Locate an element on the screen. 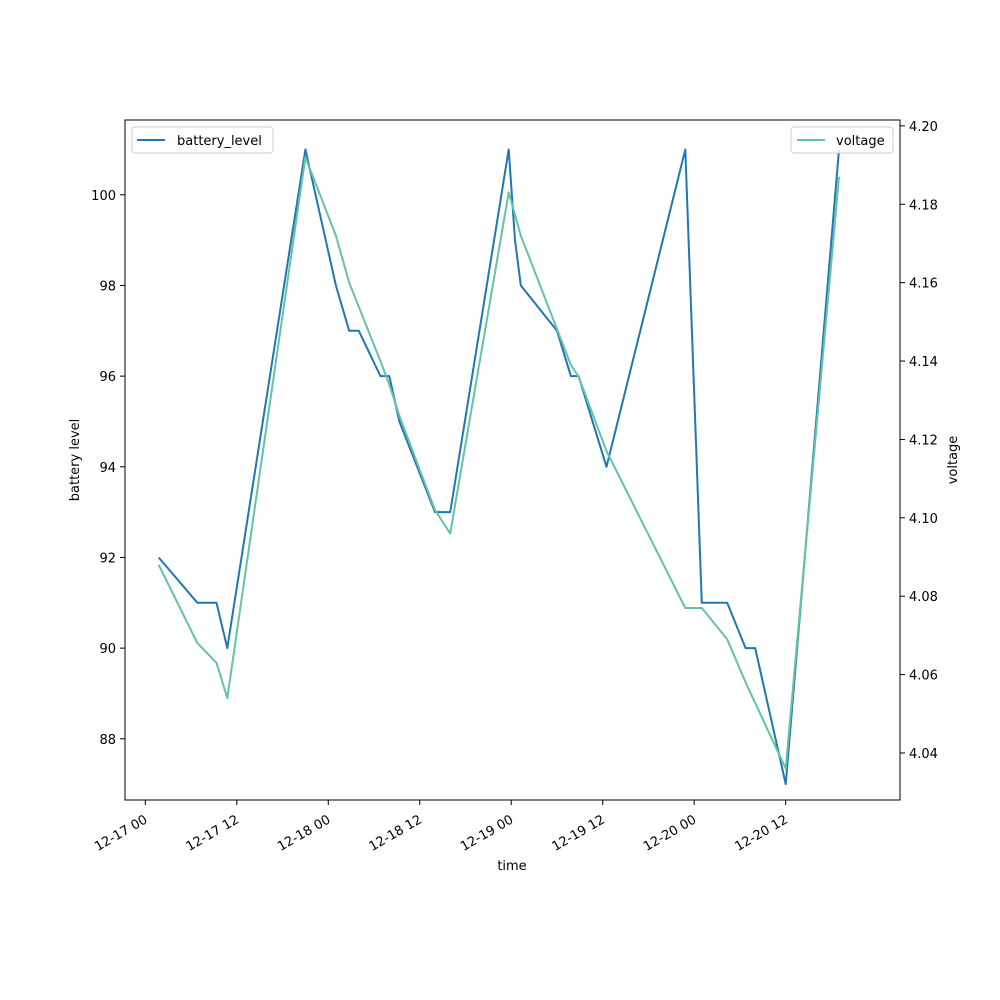 This screenshot has width=1000, height=1000. x-tick-label: 12-18 12 is located at coordinates (396, 833).